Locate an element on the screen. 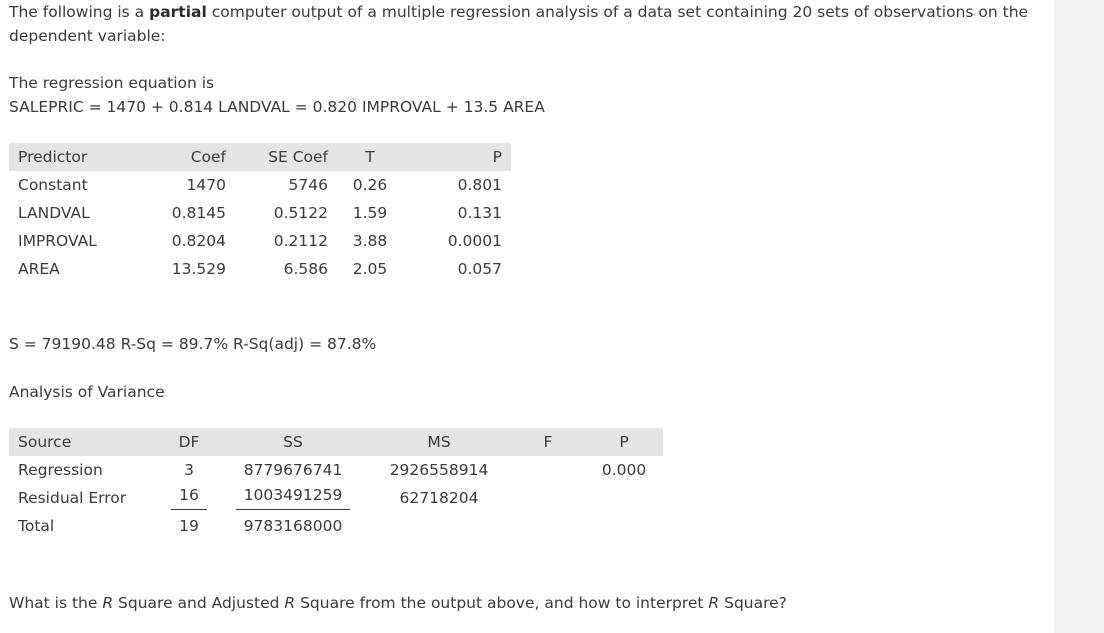  question-part-2: Square and Adjusted is located at coordinates (199, 603).